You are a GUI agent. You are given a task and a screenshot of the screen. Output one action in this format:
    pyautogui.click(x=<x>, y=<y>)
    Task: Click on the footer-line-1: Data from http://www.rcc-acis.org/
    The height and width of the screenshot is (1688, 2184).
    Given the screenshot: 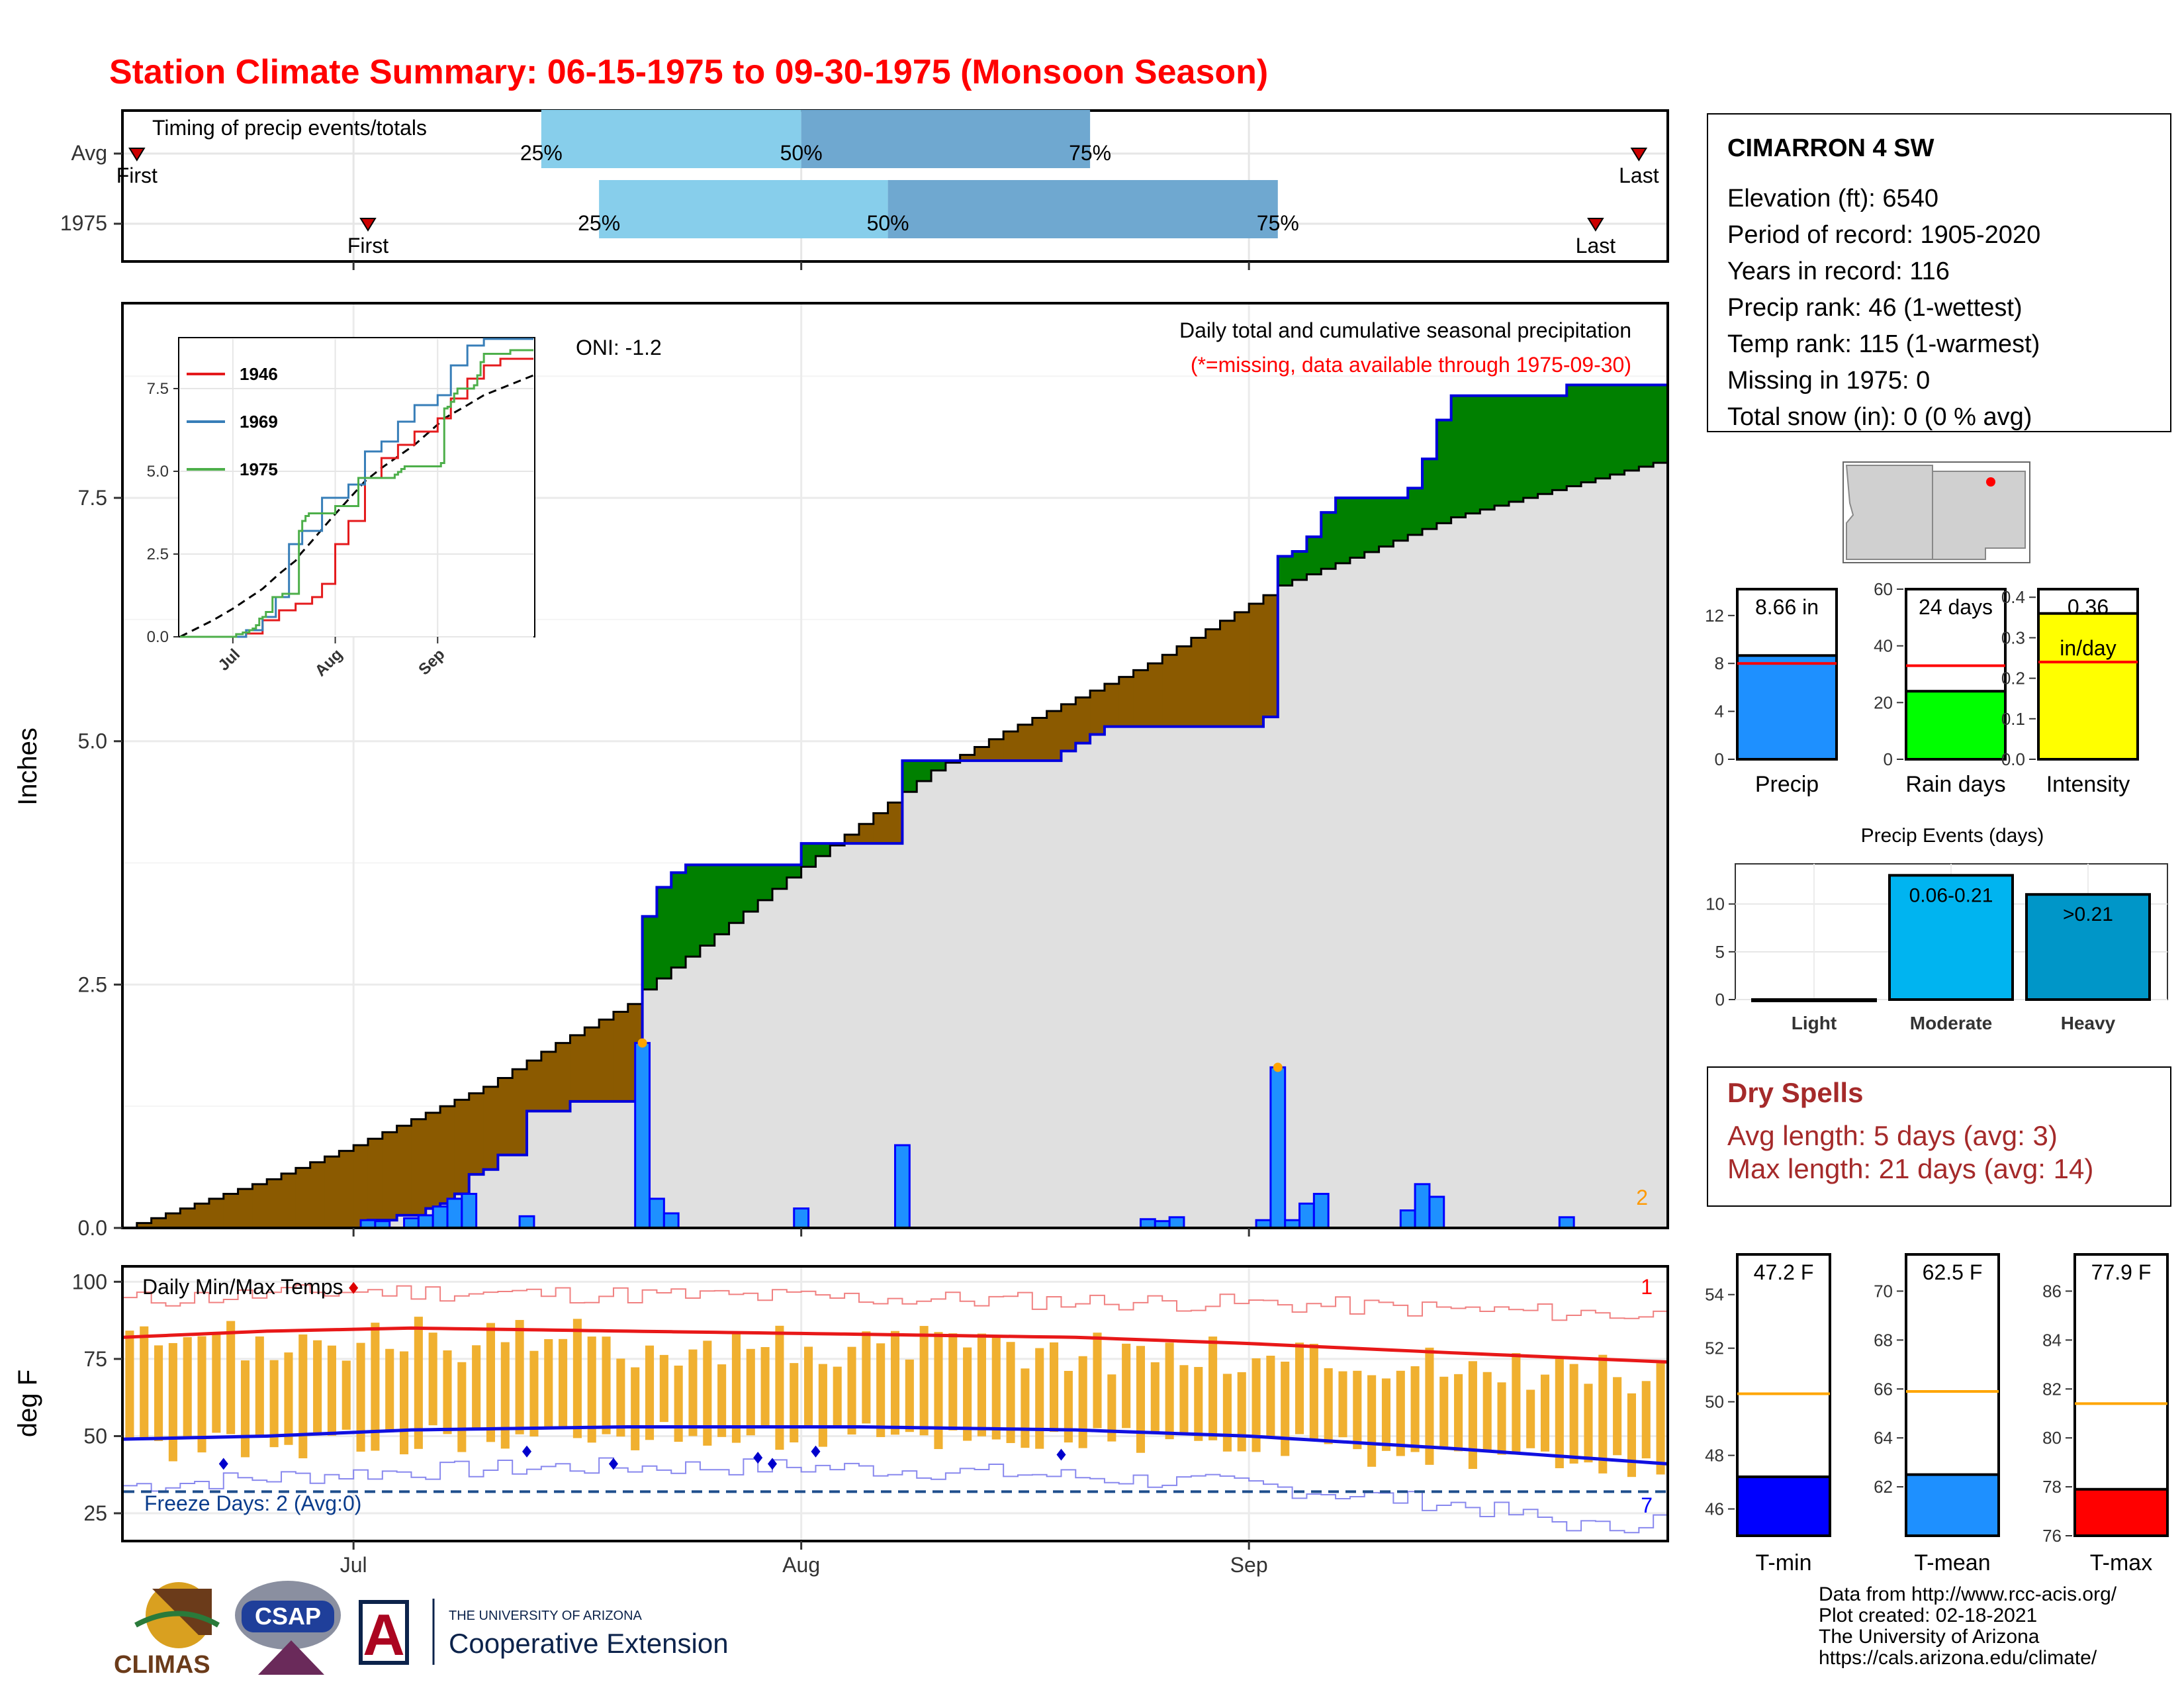 What is the action you would take?
    pyautogui.click(x=1968, y=1594)
    